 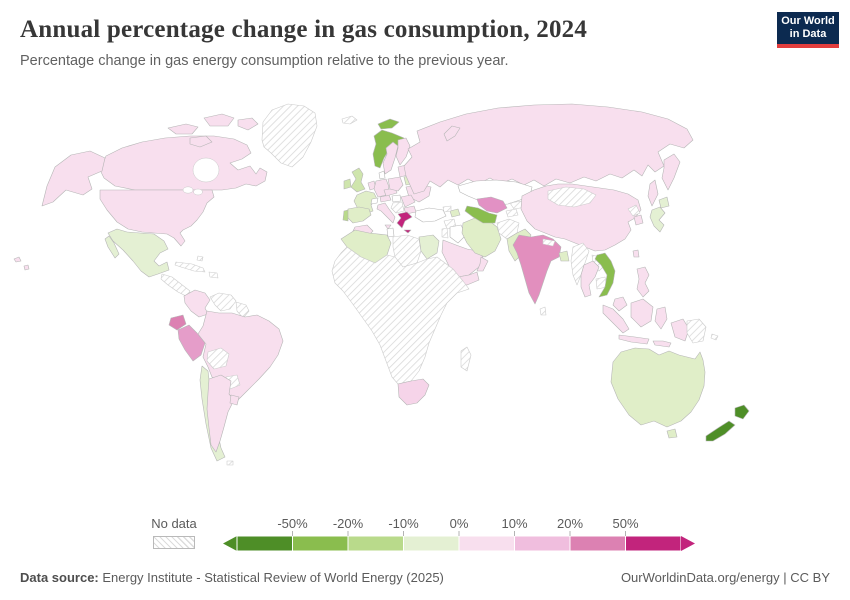 I want to click on country-peru, so click(x=191, y=343).